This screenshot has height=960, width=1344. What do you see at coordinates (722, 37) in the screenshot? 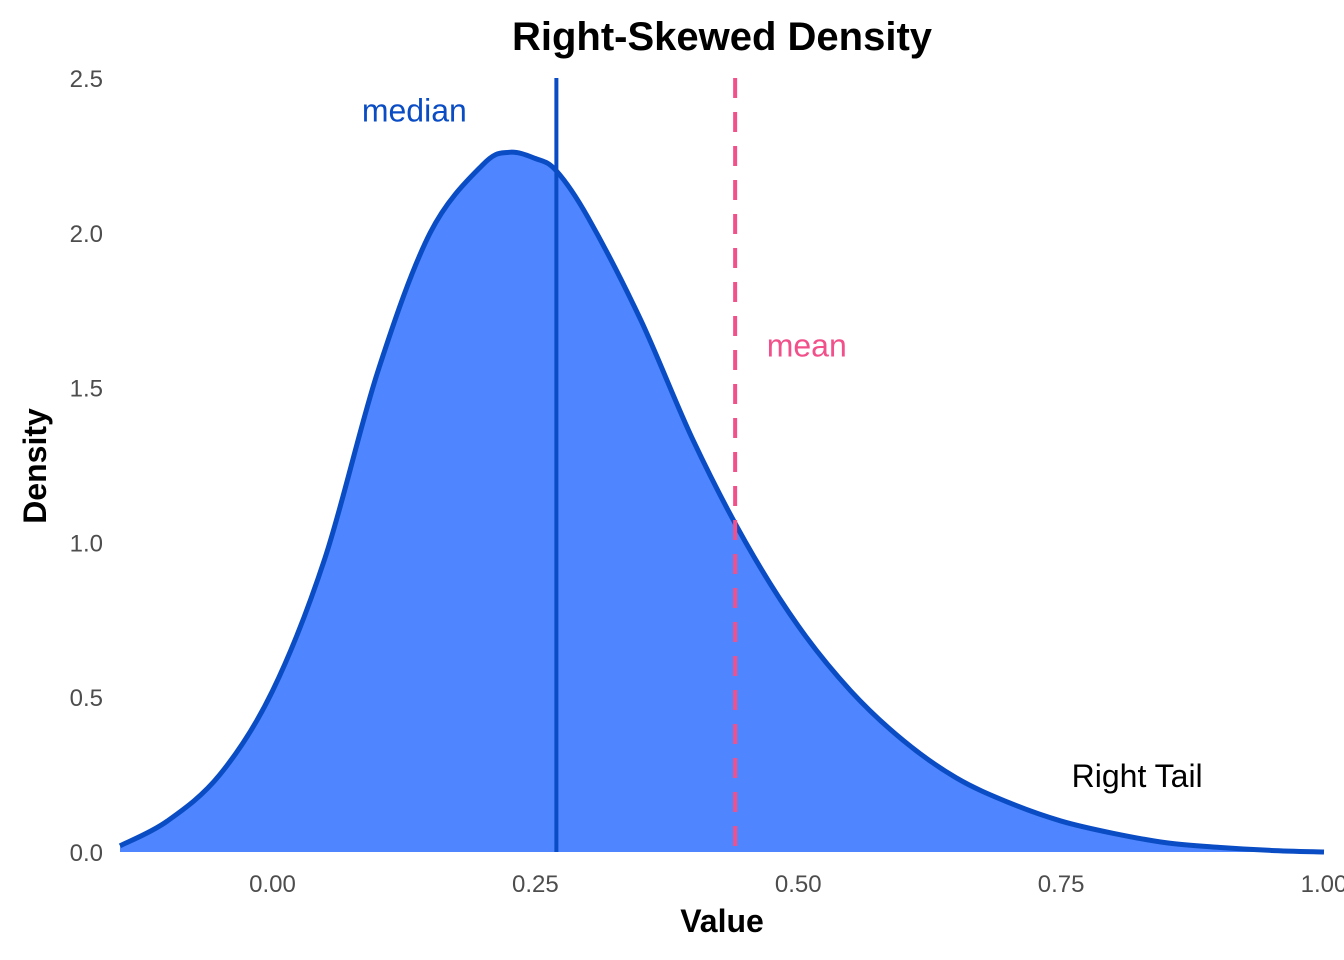
I see `chart-title: Right-Skewed Density` at bounding box center [722, 37].